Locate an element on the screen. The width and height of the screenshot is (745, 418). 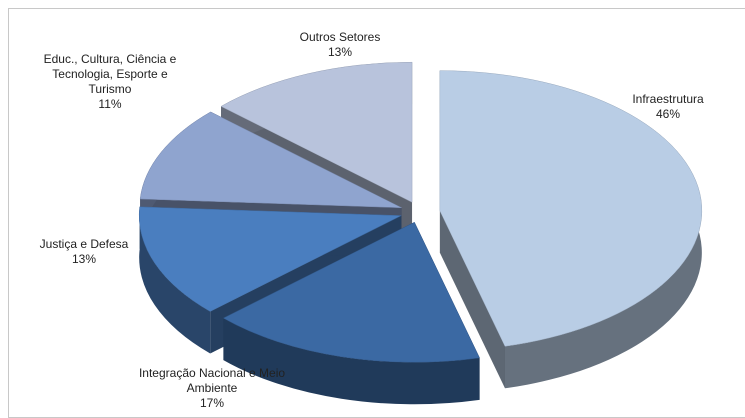
slice-wall is located at coordinates (472, 299).